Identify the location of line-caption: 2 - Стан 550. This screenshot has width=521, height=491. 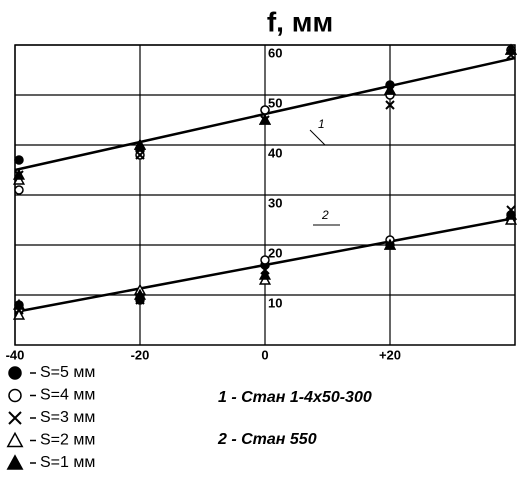
(267, 439).